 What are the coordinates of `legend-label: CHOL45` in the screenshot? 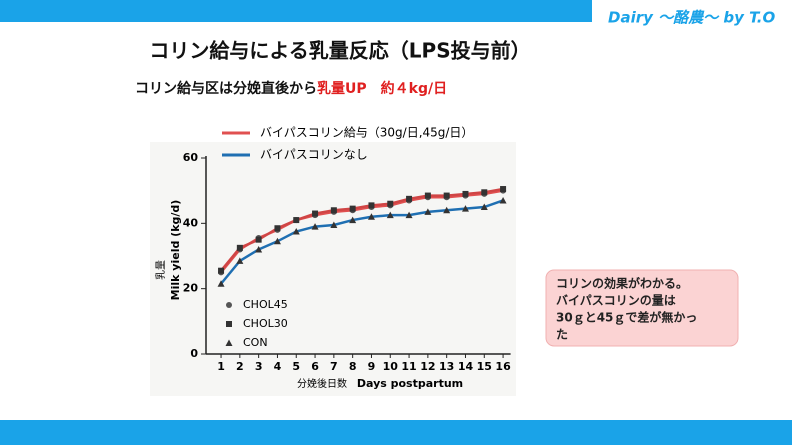 It's located at (265, 304).